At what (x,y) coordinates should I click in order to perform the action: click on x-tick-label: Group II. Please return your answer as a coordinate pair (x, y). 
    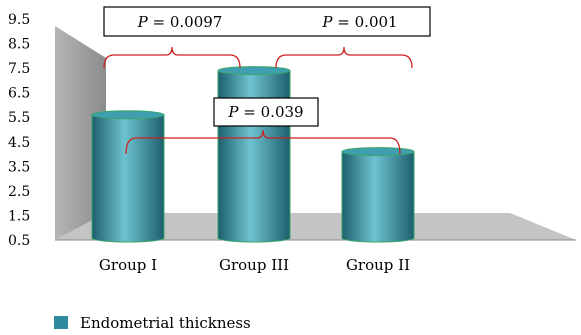
    Looking at the image, I should click on (378, 265).